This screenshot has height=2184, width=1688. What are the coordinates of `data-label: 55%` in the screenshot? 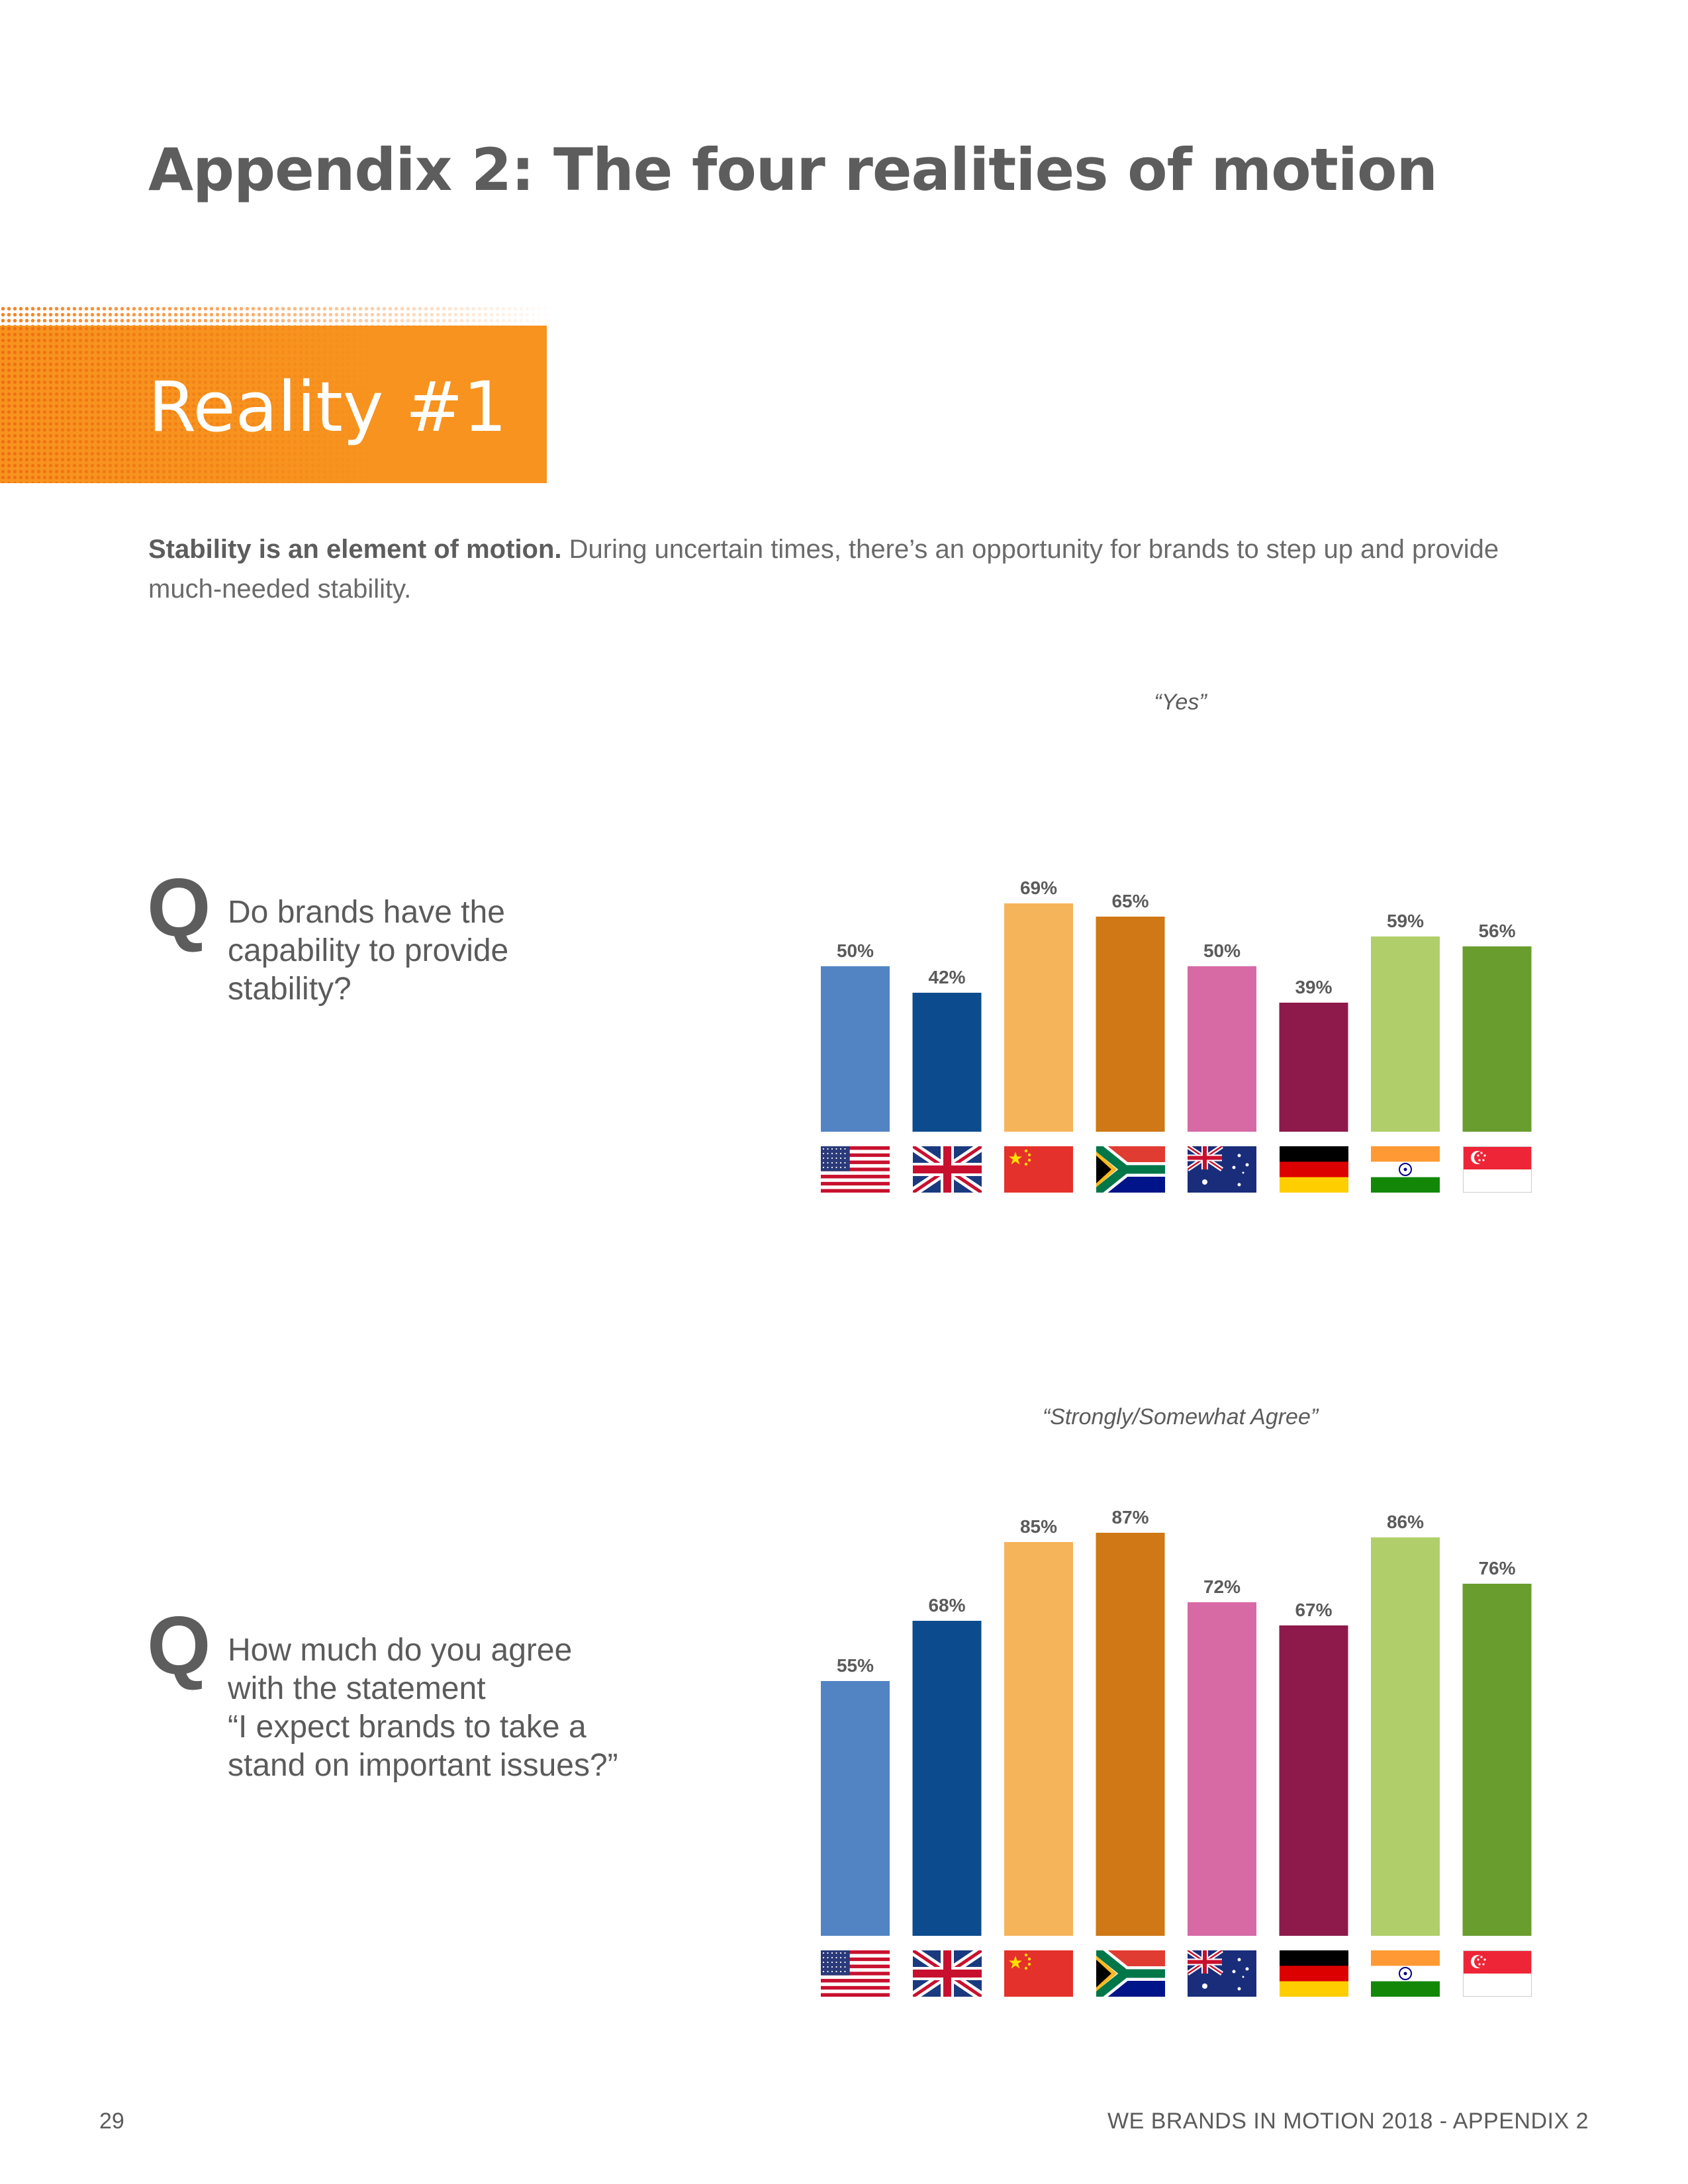 It's located at (855, 1666).